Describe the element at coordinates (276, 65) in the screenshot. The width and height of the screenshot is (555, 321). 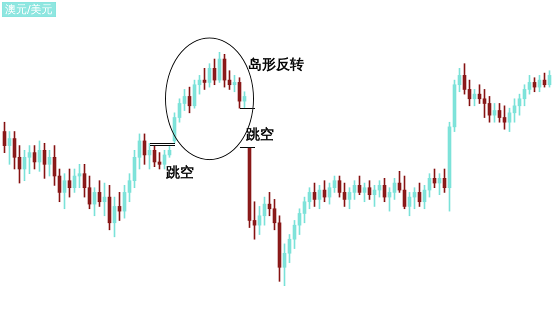
I see `annotation: 岛形反转` at that location.